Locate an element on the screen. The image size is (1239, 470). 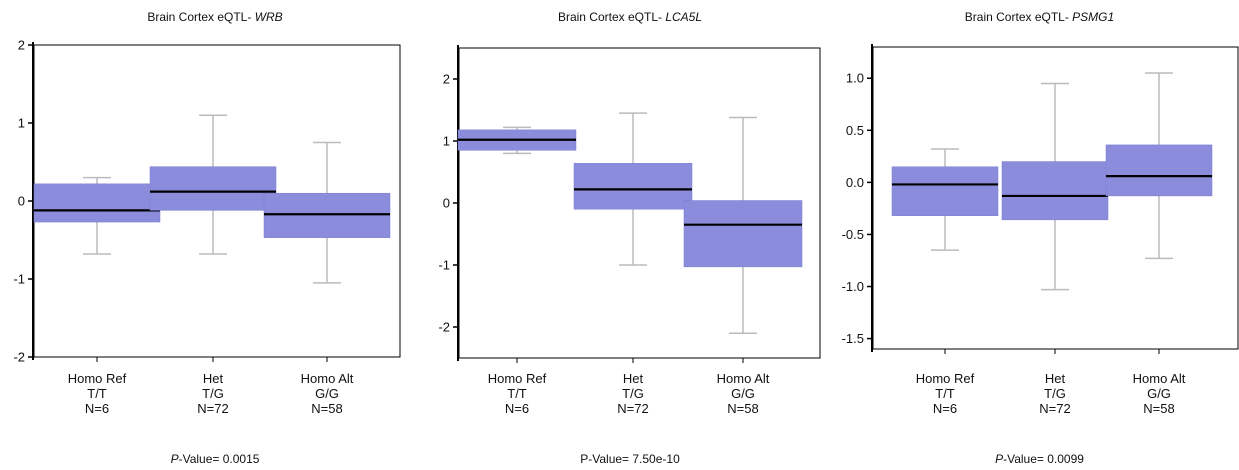
y-tick-label: 0.5 is located at coordinates (855, 130).